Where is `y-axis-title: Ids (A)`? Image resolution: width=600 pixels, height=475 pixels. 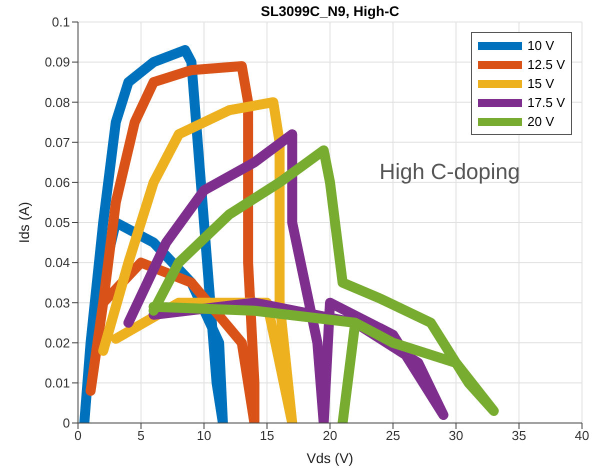
y-axis-title: Ids (A) is located at coordinates (24, 223).